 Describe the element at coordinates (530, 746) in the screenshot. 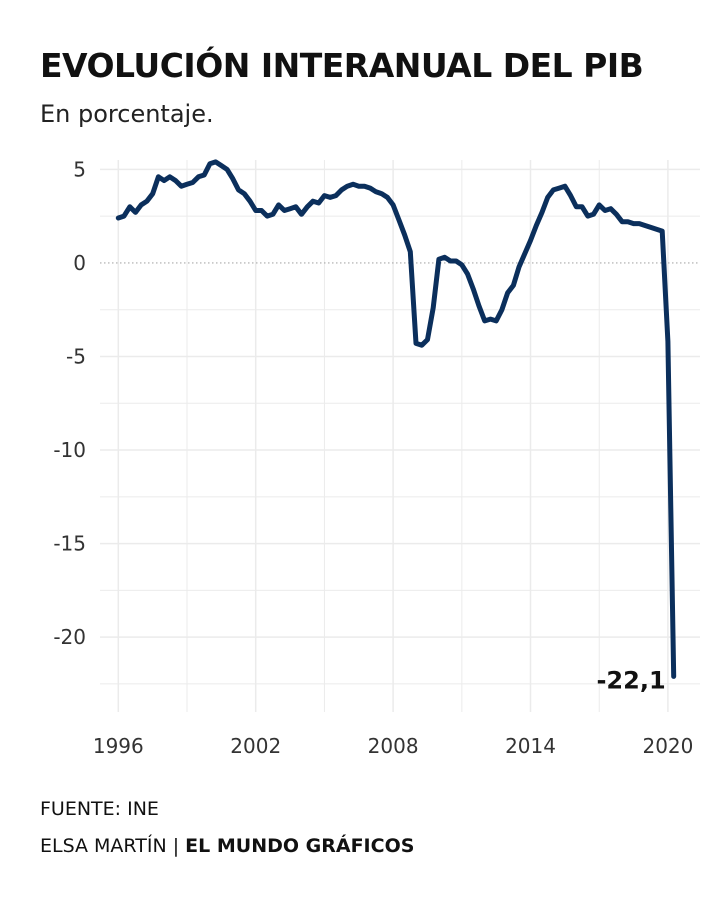

I see `x-tick-label: 2014` at that location.